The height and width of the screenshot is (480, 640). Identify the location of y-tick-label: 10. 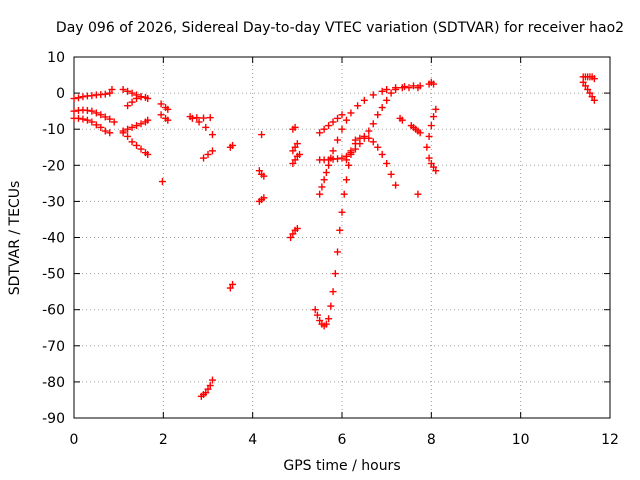
(56, 58).